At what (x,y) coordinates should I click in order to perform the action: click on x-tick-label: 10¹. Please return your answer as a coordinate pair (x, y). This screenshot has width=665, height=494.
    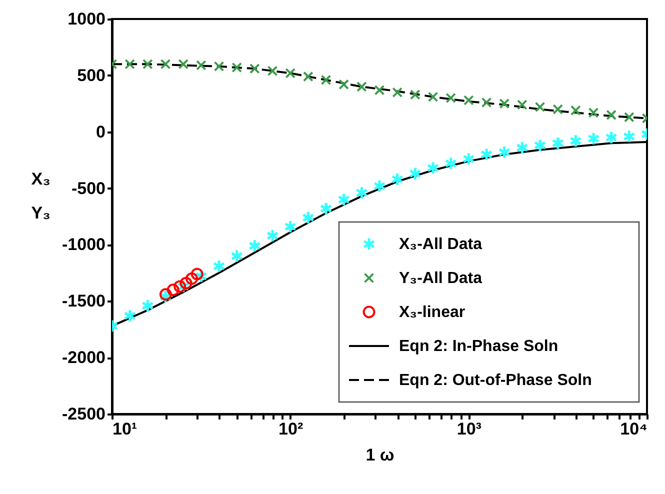
    Looking at the image, I should click on (125, 429).